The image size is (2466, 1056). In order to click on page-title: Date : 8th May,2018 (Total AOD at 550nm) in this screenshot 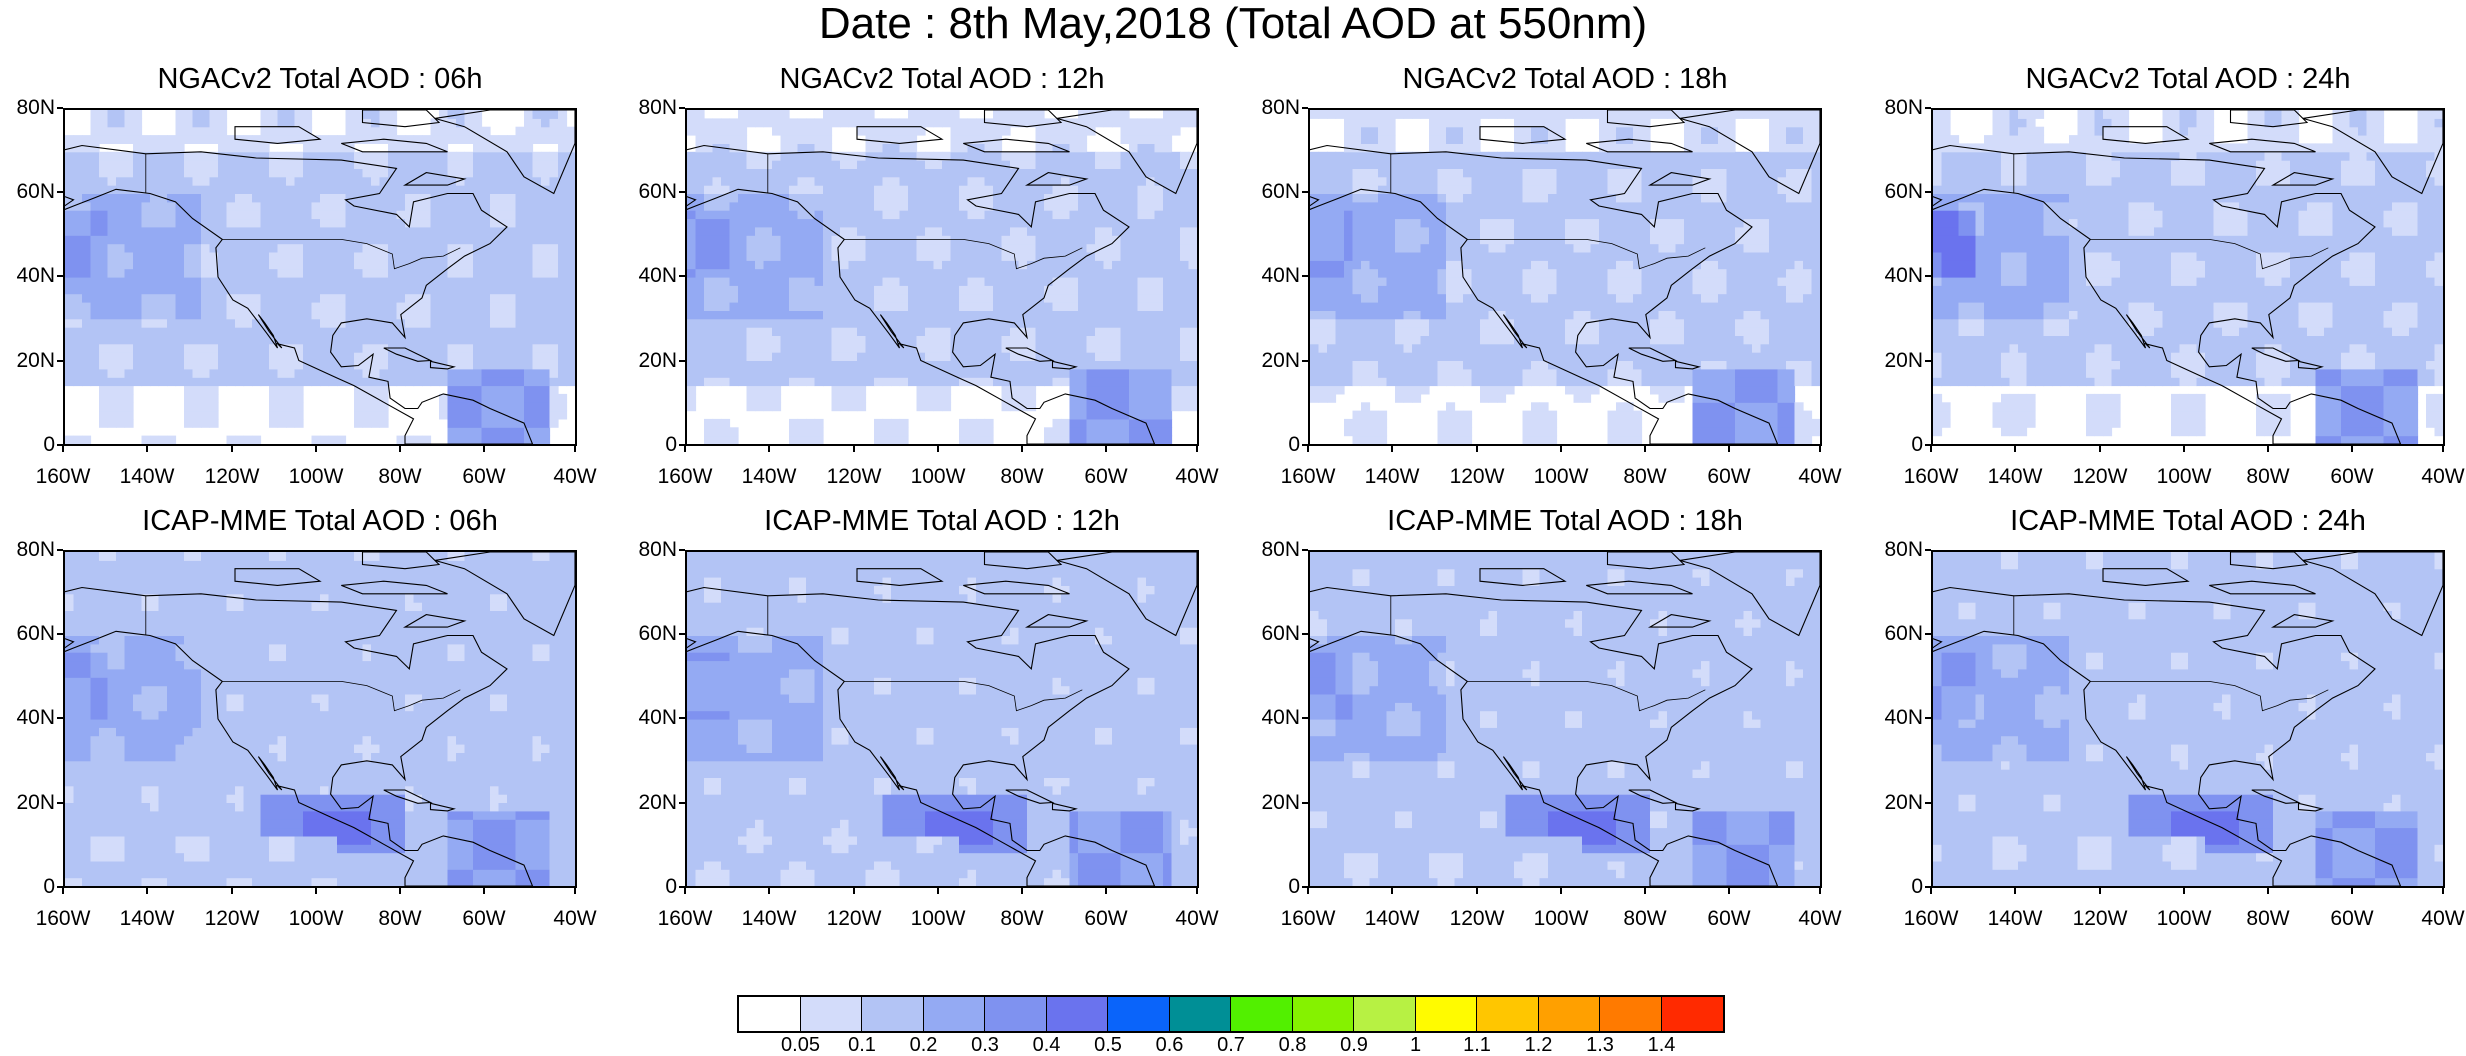, I will do `click(1233, 24)`.